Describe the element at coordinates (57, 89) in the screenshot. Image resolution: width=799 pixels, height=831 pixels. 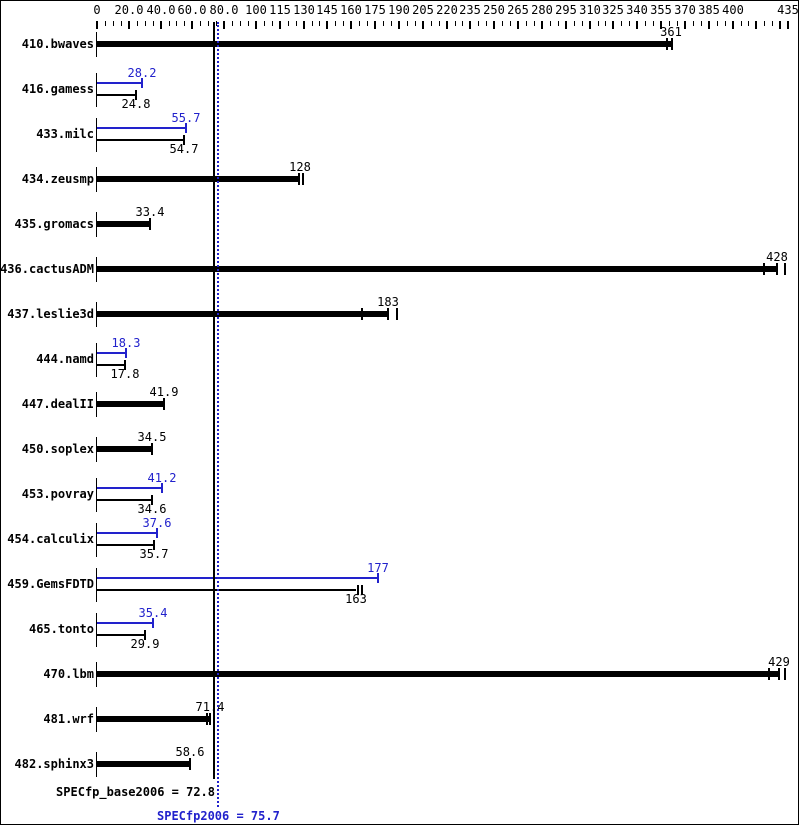
I see `benchmark-label: 416.gamess` at that location.